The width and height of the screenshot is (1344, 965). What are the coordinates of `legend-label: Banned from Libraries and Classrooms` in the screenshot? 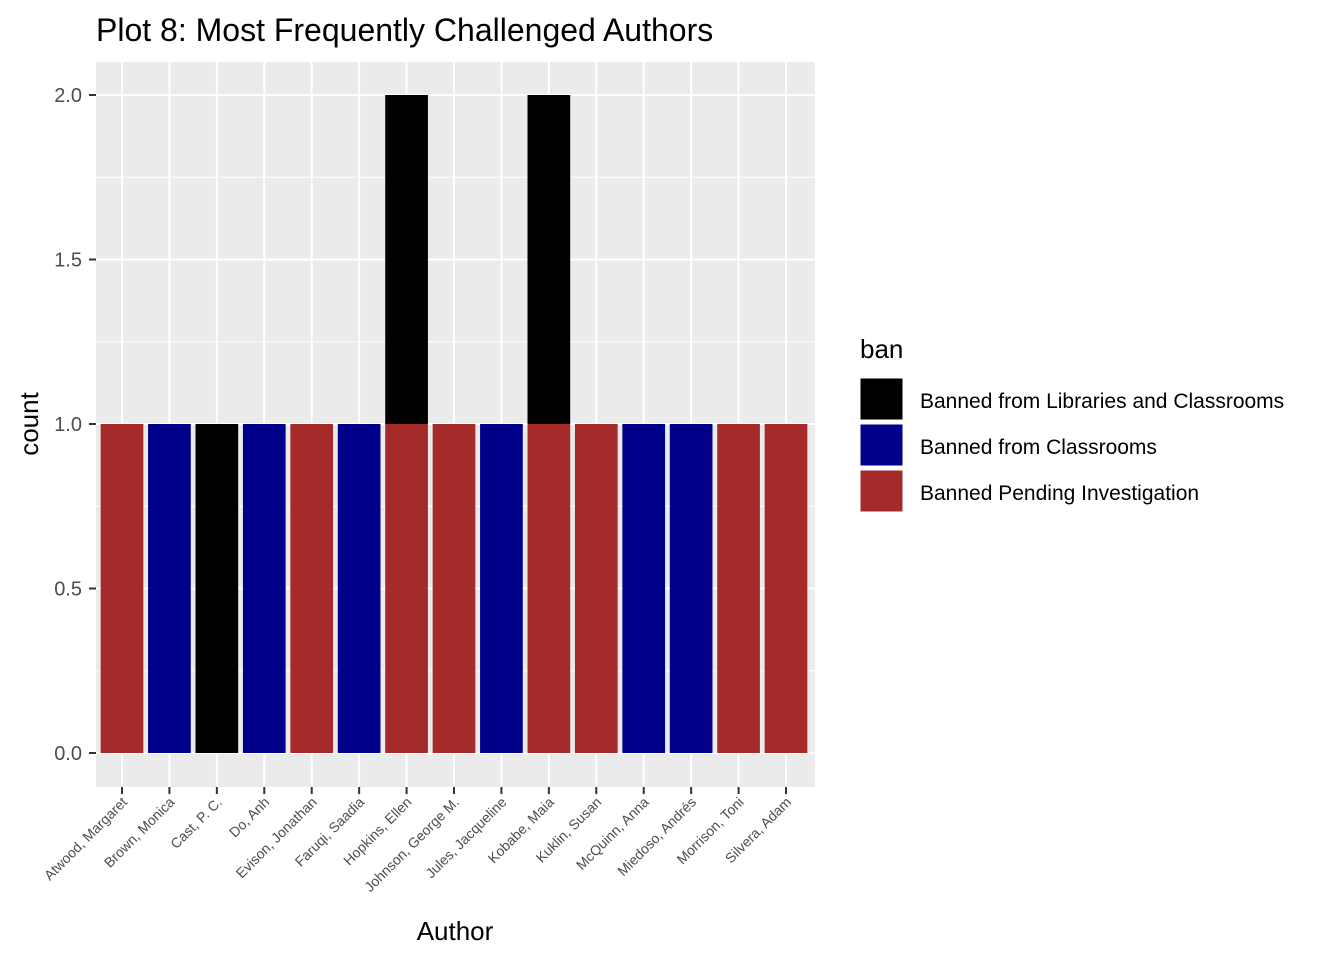 It's located at (1102, 401).